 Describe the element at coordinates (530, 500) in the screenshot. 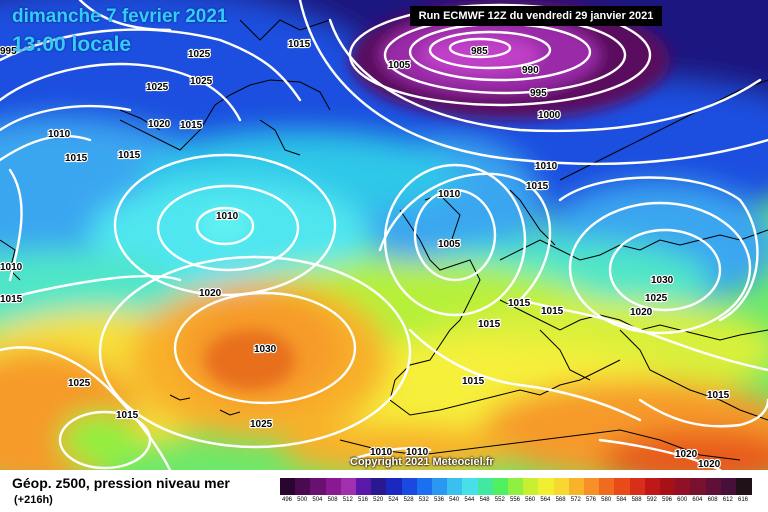

I see `scale-label: 560` at that location.